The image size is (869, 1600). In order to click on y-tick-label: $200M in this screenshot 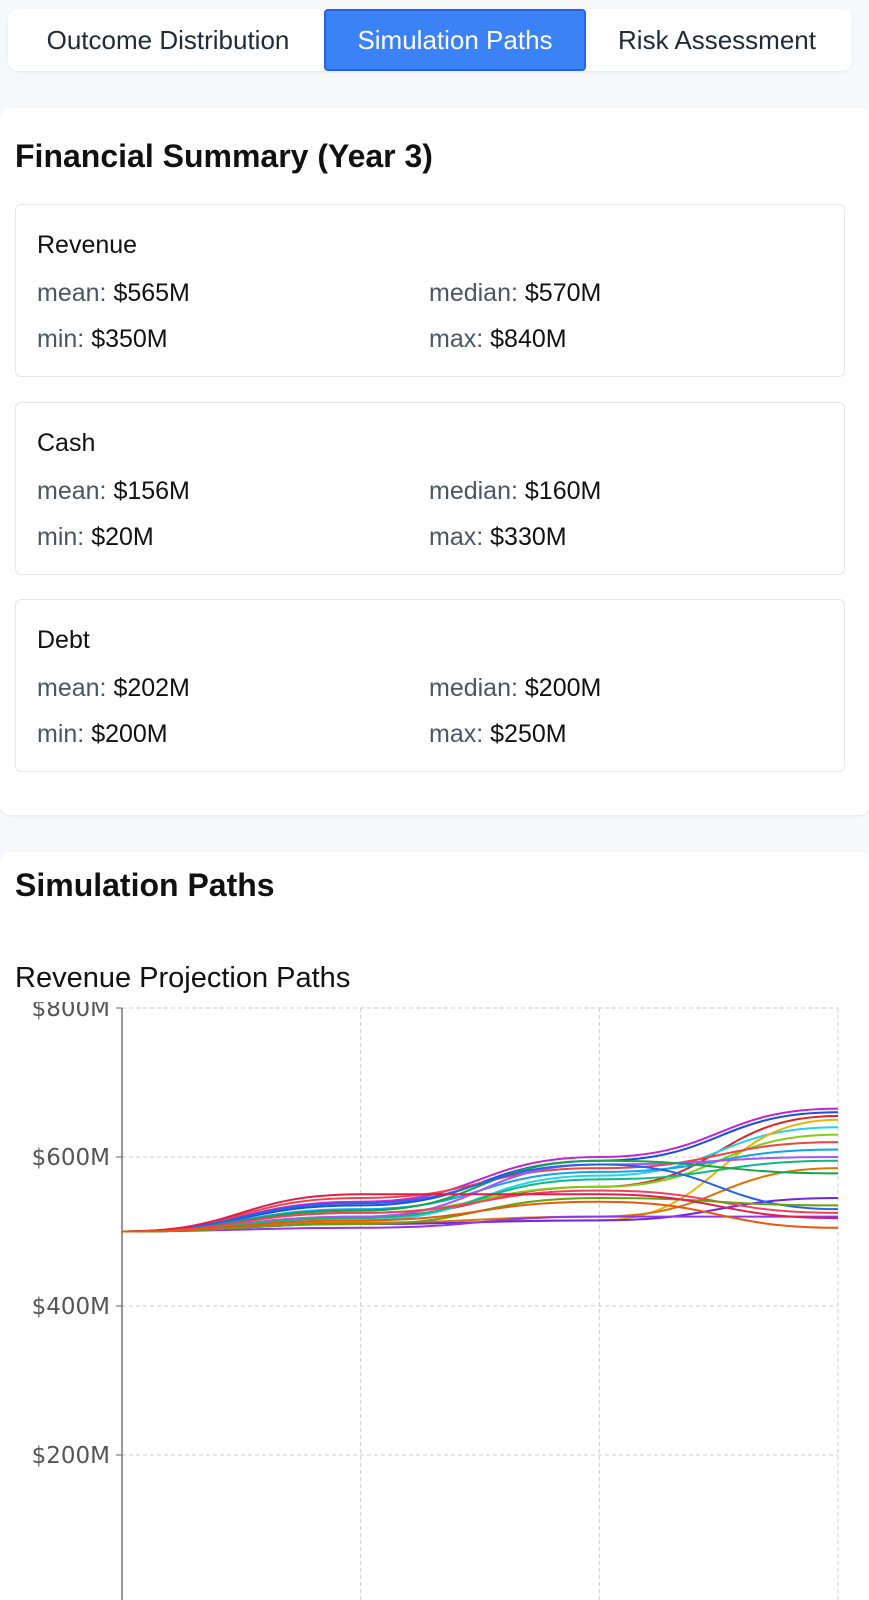, I will do `click(71, 1456)`.